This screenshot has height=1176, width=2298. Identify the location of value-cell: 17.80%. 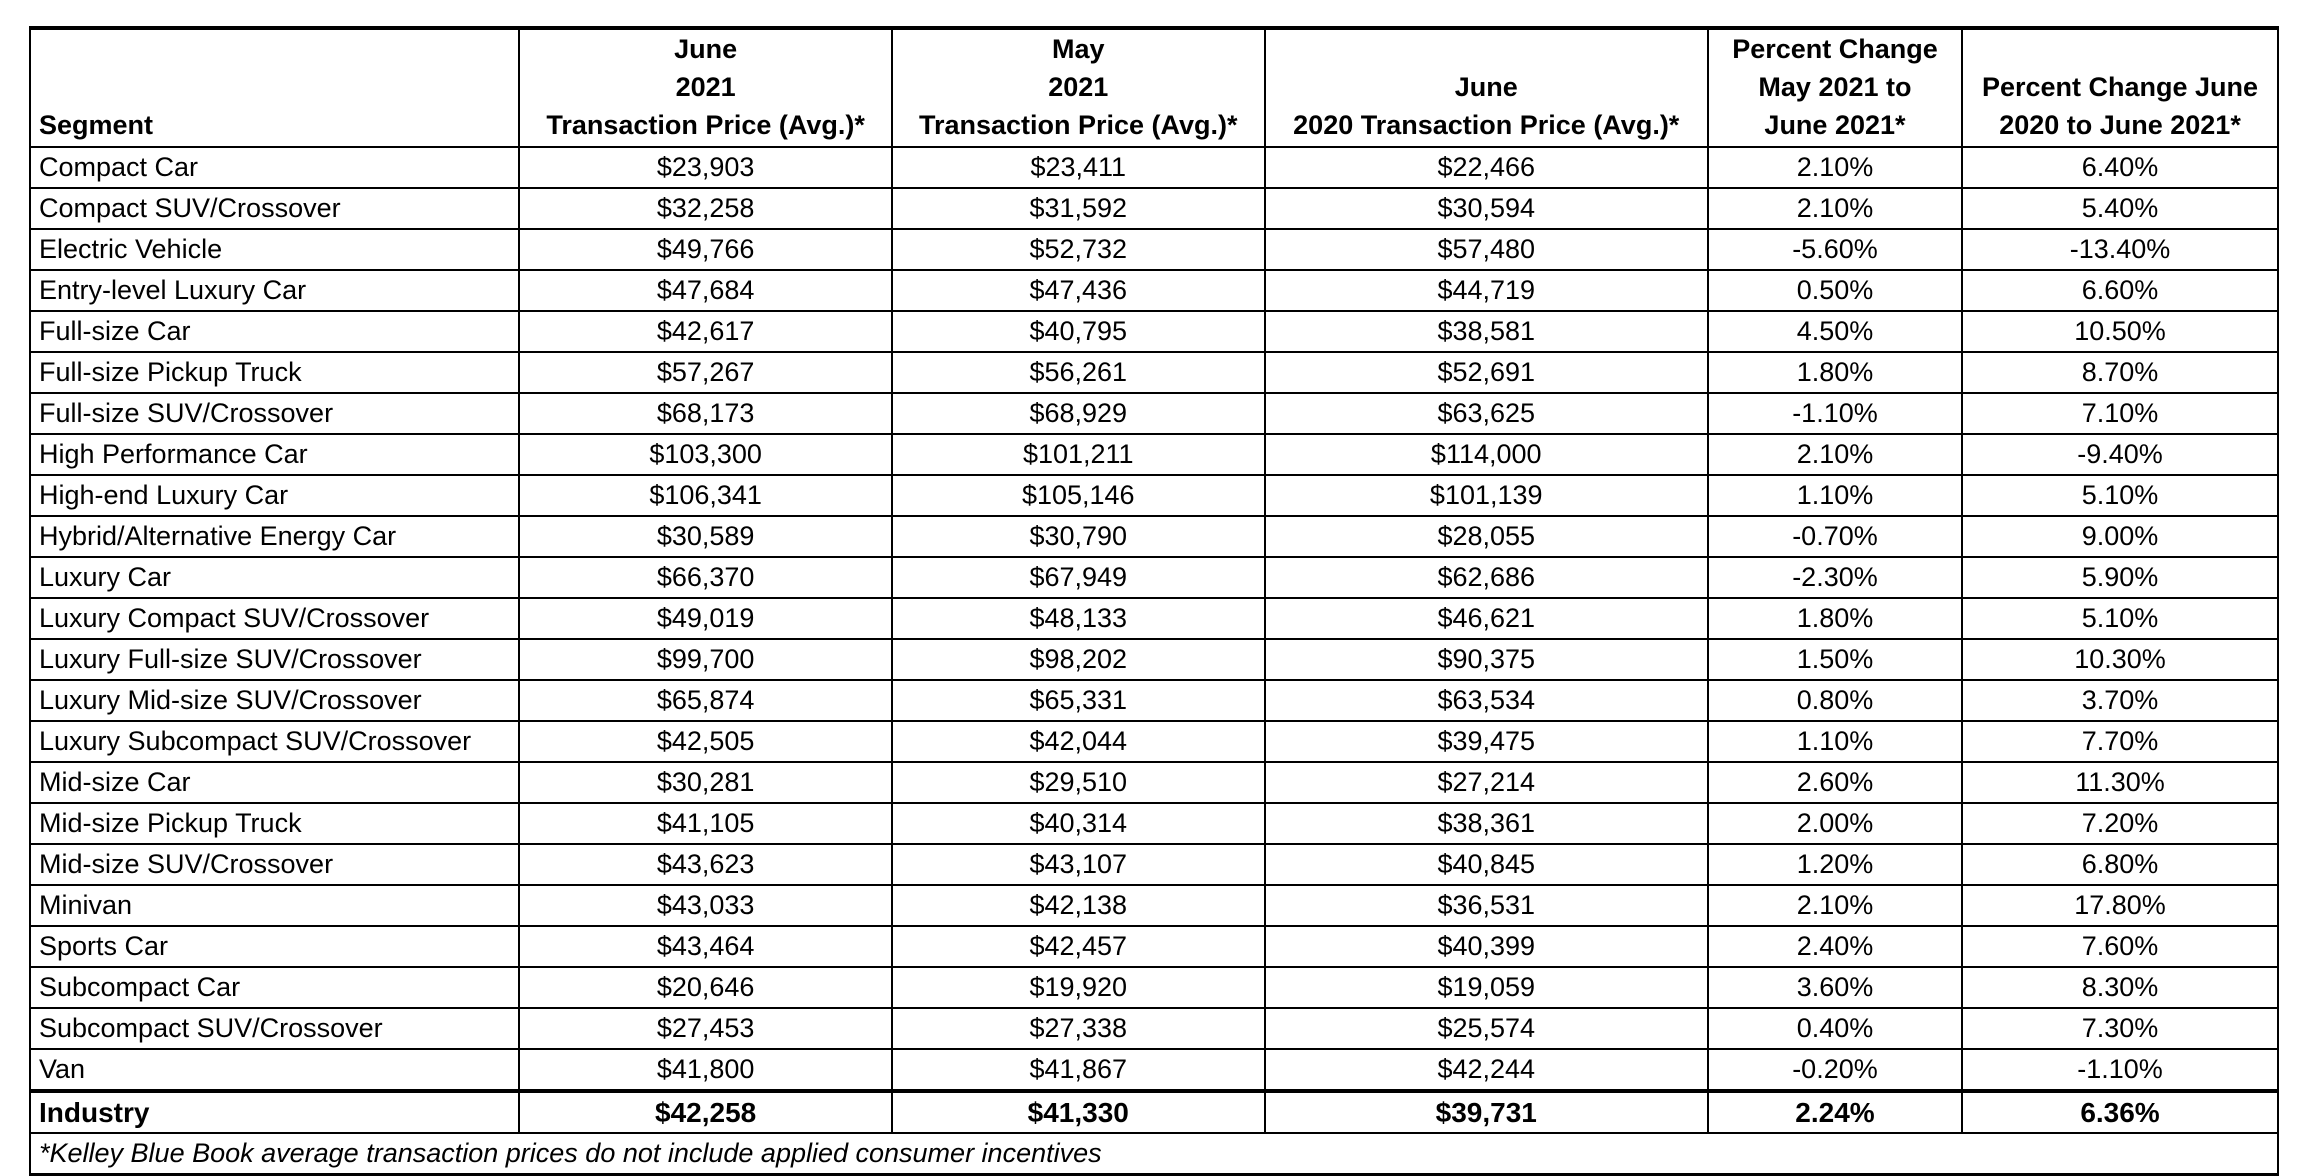
(2120, 905).